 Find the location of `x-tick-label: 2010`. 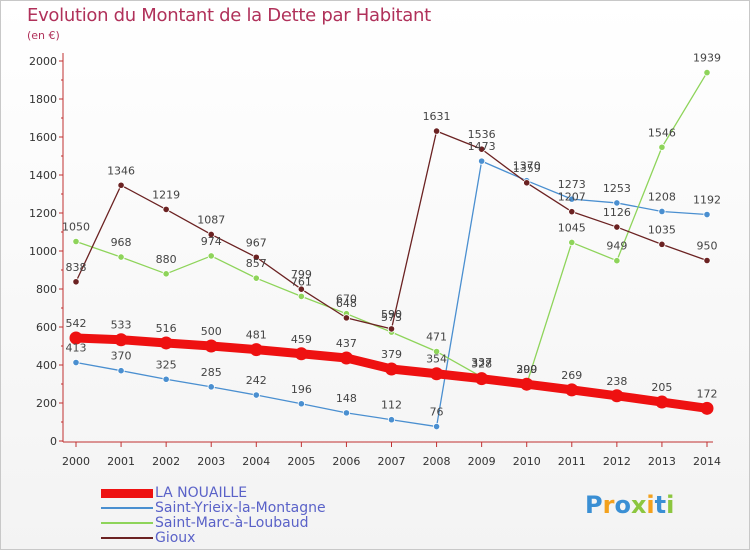

x-tick-label: 2010 is located at coordinates (527, 461).